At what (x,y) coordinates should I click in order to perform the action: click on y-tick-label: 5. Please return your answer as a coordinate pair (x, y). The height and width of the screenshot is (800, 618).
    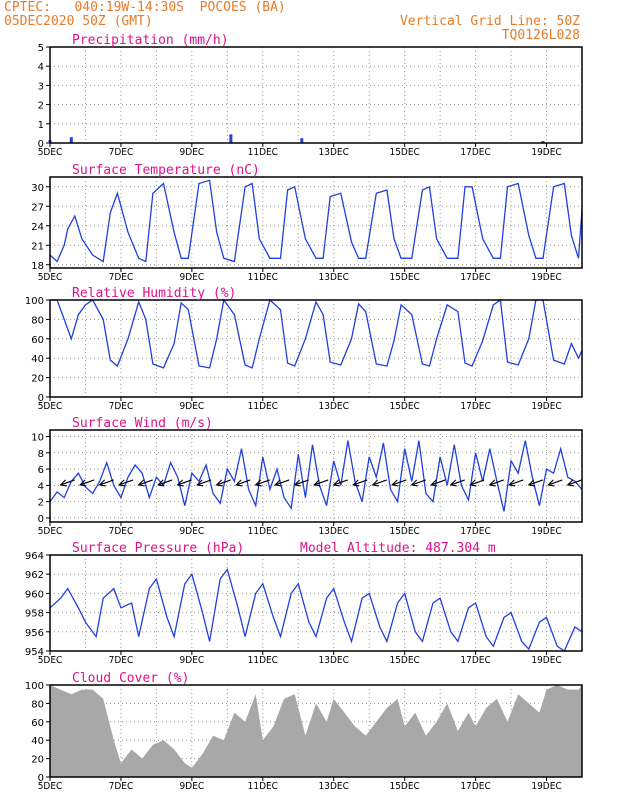
    Looking at the image, I should click on (41, 48).